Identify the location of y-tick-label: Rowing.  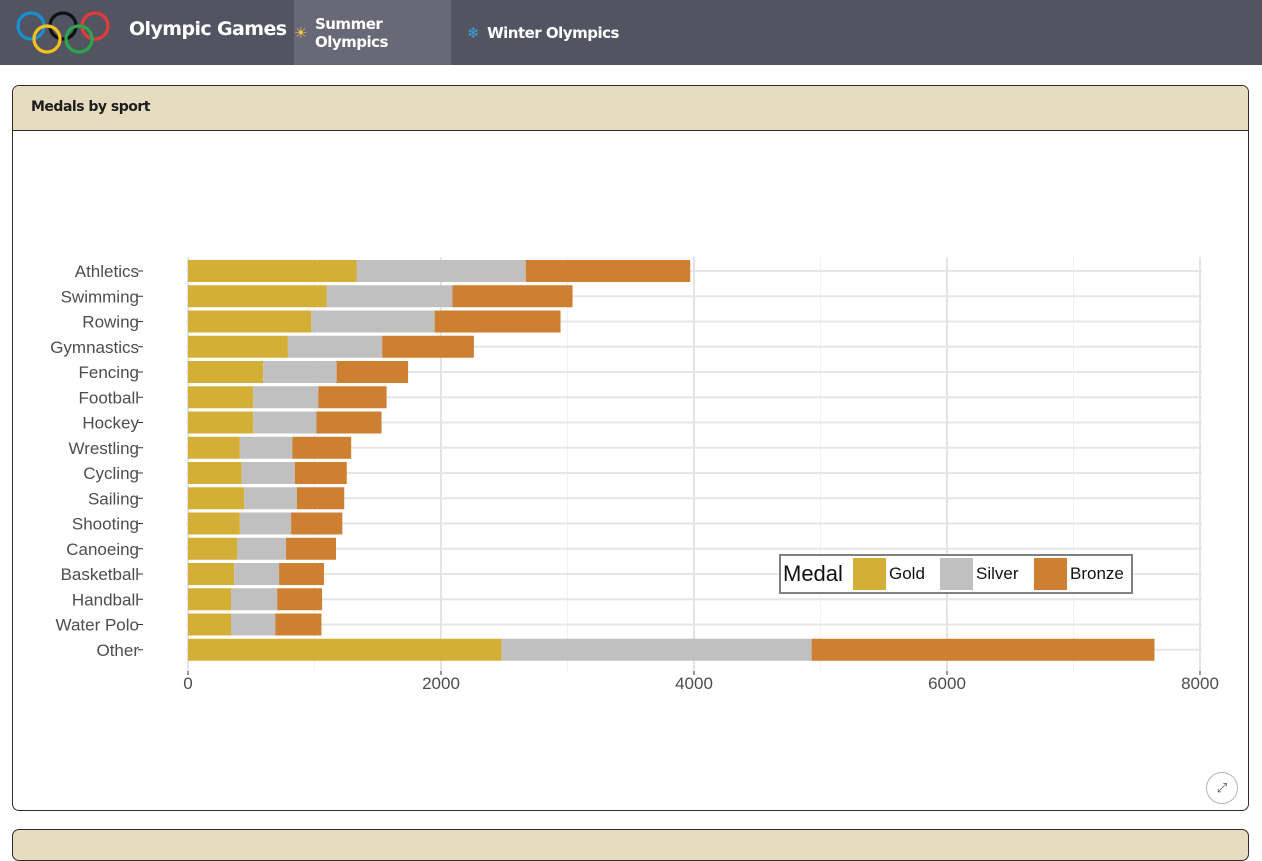
(110, 322).